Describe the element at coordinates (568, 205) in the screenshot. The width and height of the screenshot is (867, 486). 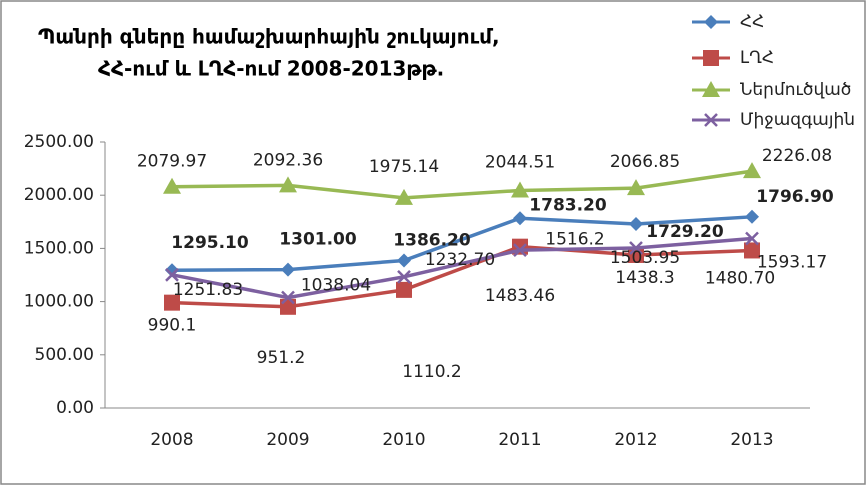
I see `data-label: 1783.20` at that location.